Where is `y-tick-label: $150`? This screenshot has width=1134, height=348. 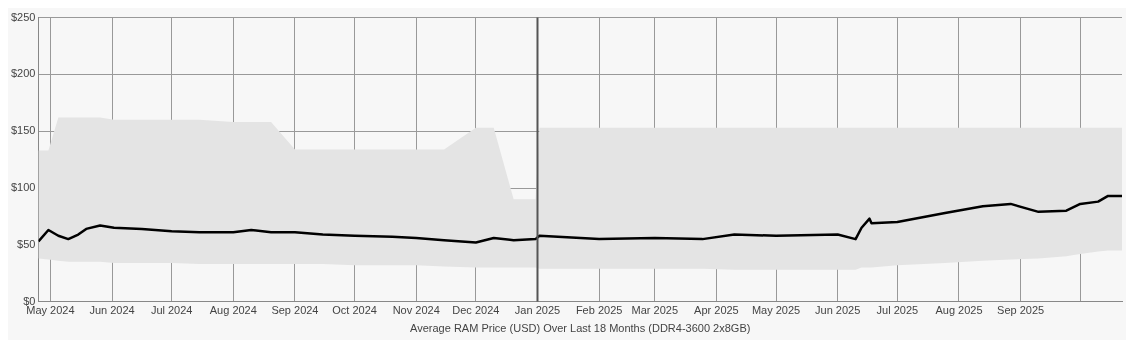 y-tick-label: $150 is located at coordinates (23, 130).